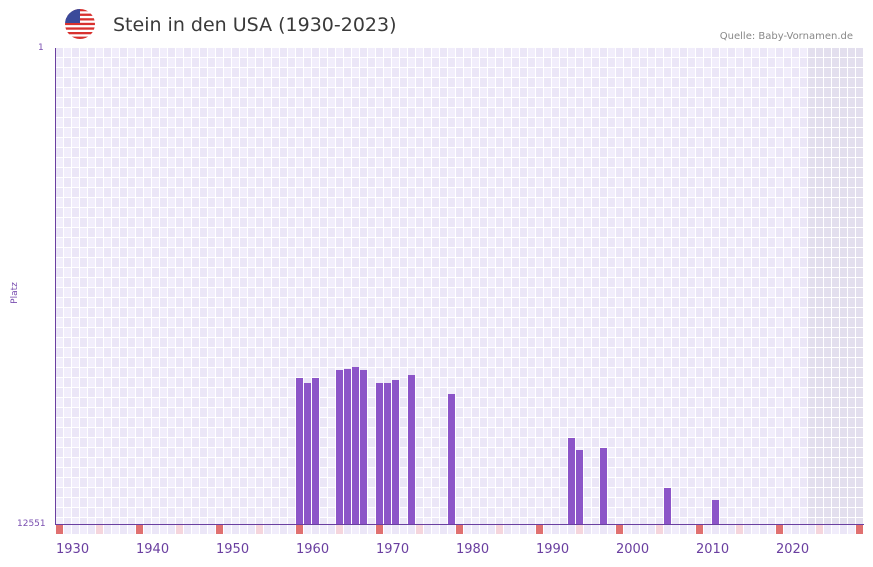  I want to click on bar-1971, so click(387, 454).